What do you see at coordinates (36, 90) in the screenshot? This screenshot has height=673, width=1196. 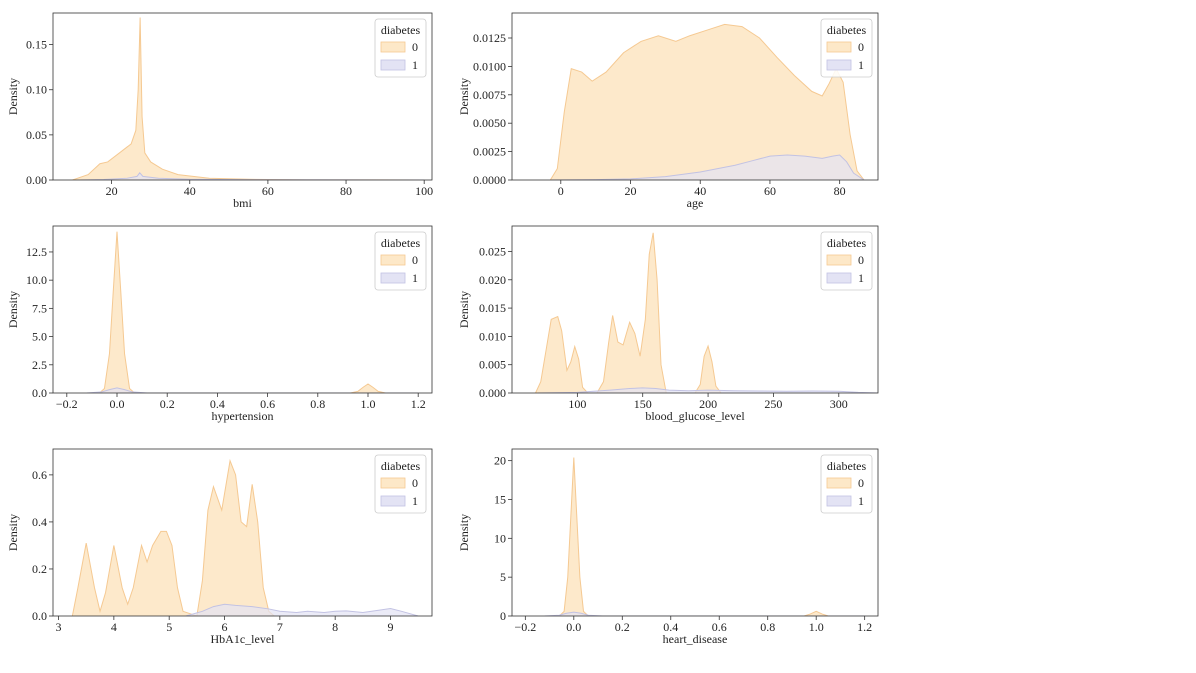 I see `y-tick-label: 0.10` at bounding box center [36, 90].